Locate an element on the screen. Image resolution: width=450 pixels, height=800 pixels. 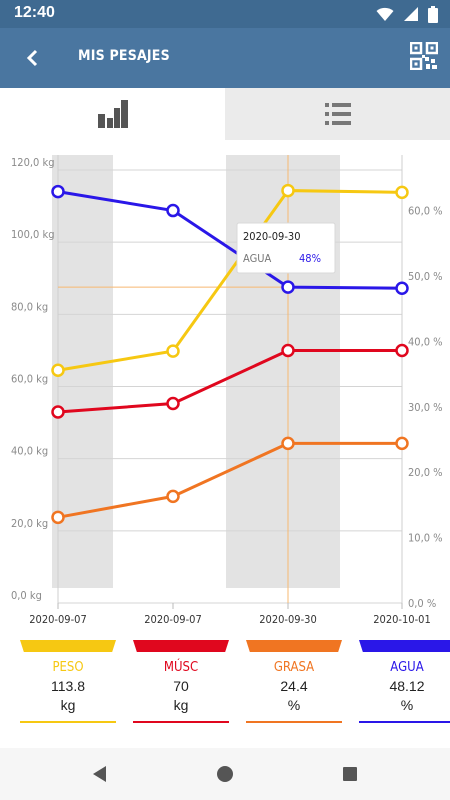
legend-item-musc: MÚSC 70 kg is located at coordinates (181, 681).